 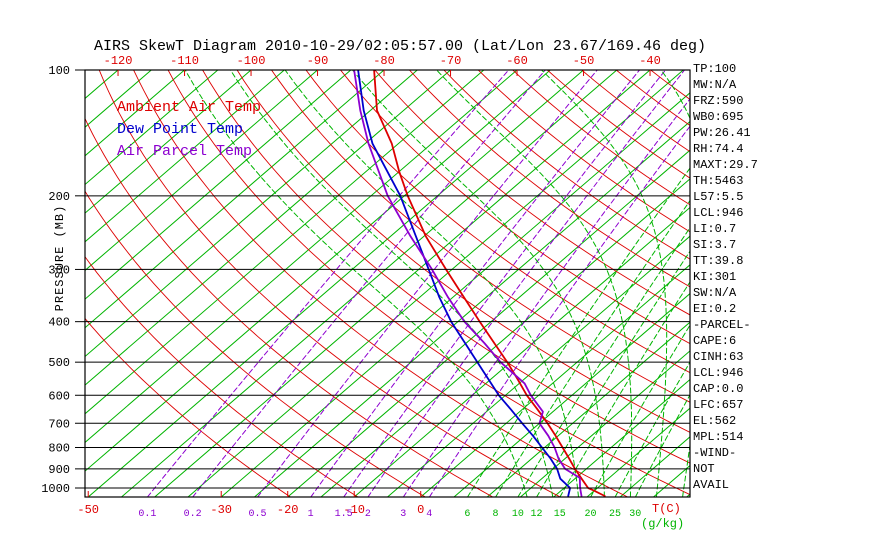 What do you see at coordinates (584, 61) in the screenshot?
I see `top-temp-label: -50` at bounding box center [584, 61].